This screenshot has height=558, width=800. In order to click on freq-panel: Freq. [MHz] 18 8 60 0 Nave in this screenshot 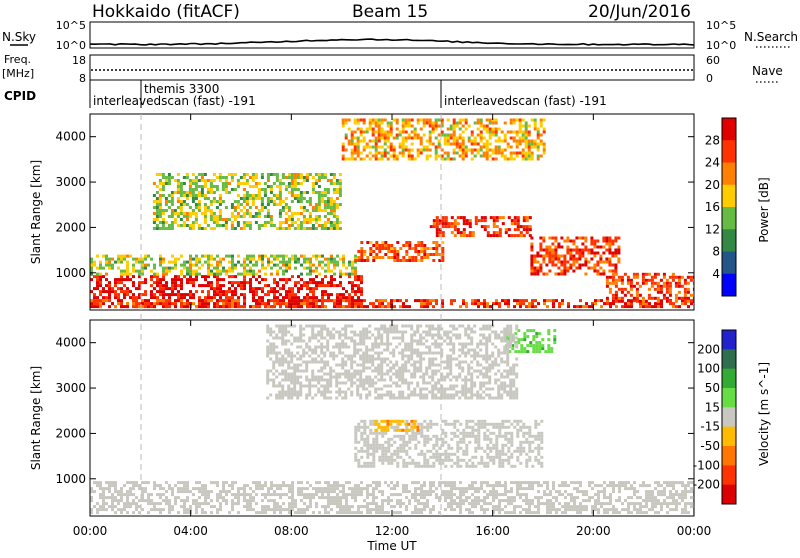, I will do `click(392, 69)`.